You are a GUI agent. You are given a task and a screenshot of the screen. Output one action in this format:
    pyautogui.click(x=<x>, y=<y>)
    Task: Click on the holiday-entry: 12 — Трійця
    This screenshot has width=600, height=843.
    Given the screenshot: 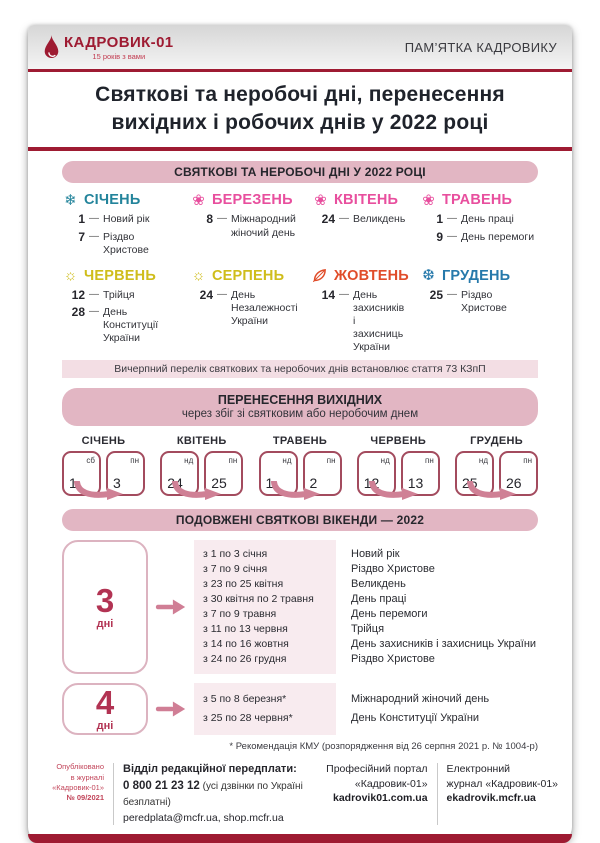 What is the action you would take?
    pyautogui.click(x=130, y=295)
    